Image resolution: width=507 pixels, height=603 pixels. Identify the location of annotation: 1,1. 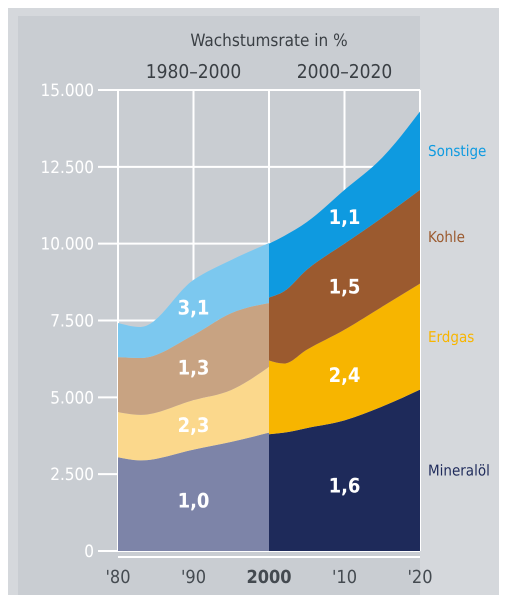
(344, 216).